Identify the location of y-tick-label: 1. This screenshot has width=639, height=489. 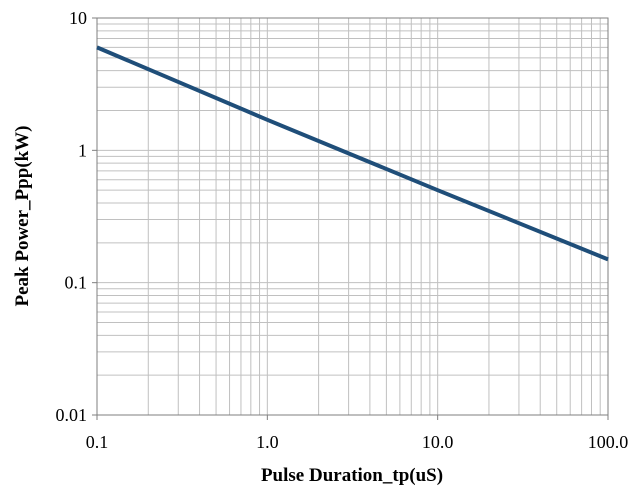
(82, 150).